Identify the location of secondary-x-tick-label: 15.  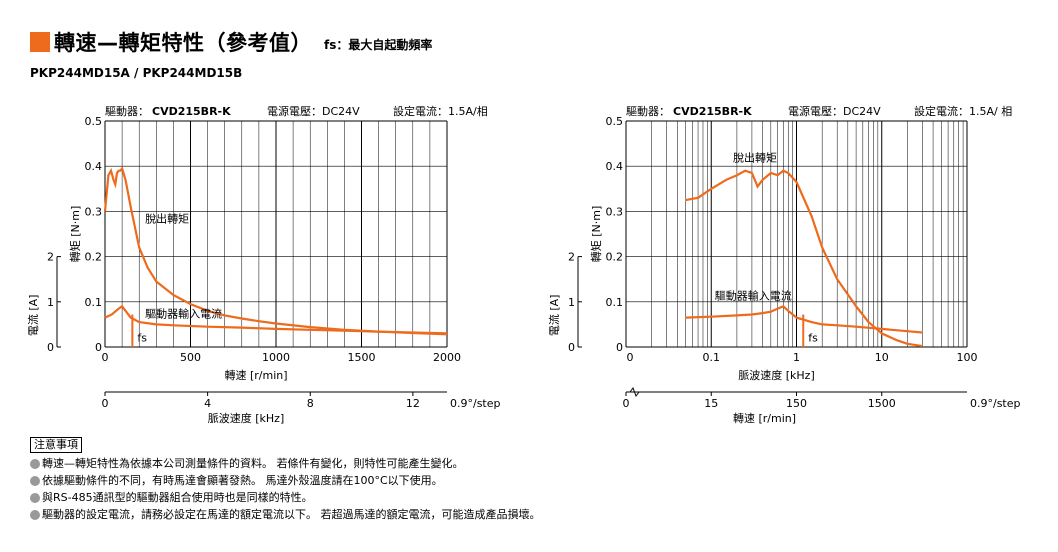
(711, 403).